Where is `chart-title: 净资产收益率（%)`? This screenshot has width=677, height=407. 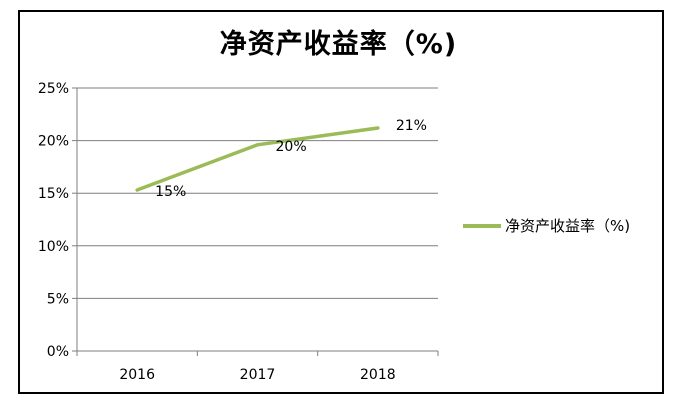
chart-title: 净资产收益率（%) is located at coordinates (338, 44).